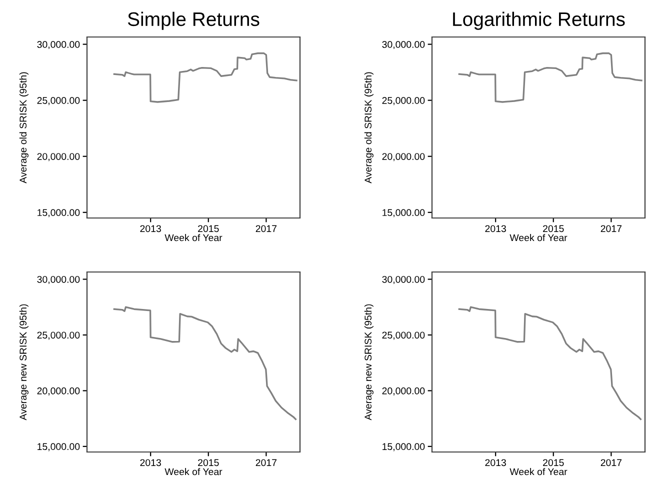 This screenshot has width=667, height=481. Describe the element at coordinates (539, 21) in the screenshot. I see `chart-title: Logarithmic Returns` at that location.